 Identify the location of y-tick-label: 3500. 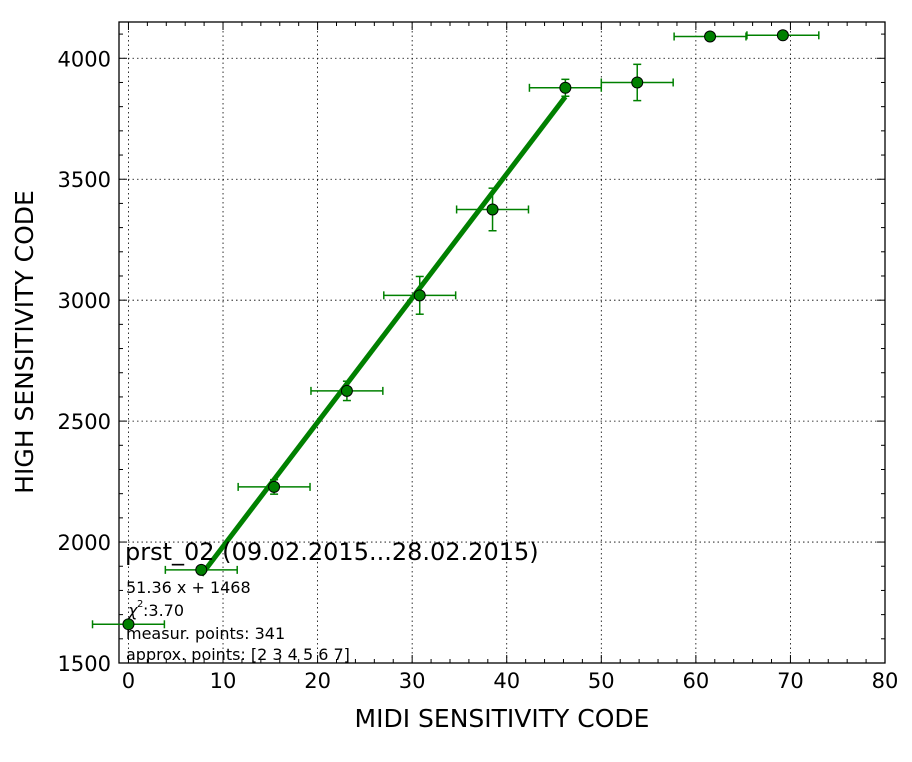
(84, 180).